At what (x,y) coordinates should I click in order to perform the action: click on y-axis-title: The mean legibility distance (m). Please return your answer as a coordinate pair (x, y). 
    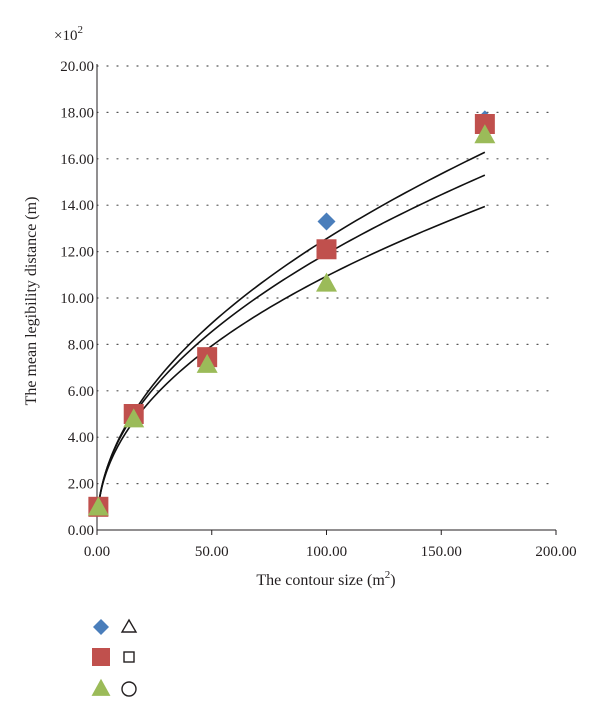
    Looking at the image, I should click on (31, 301).